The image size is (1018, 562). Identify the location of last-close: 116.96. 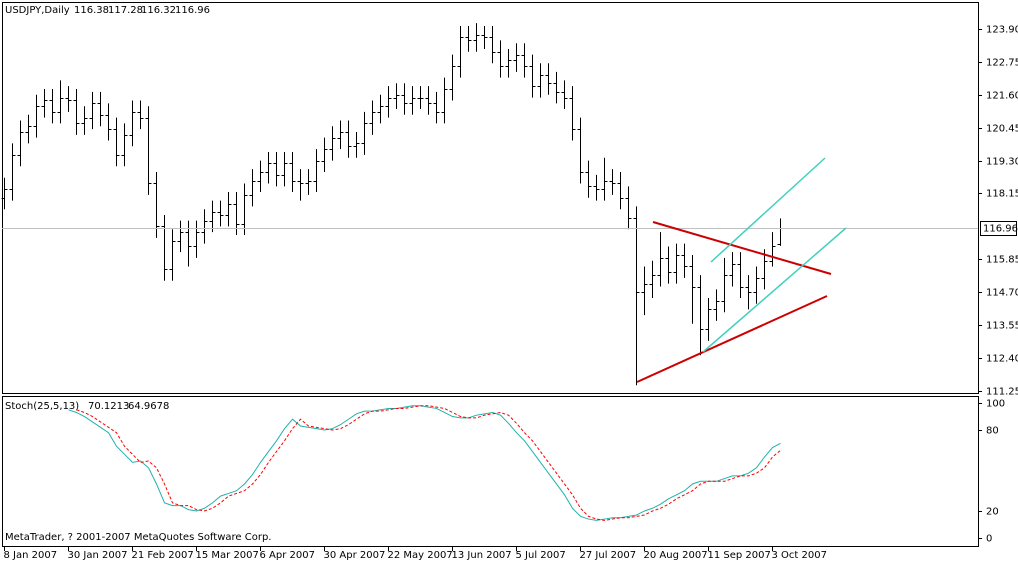
(192, 10).